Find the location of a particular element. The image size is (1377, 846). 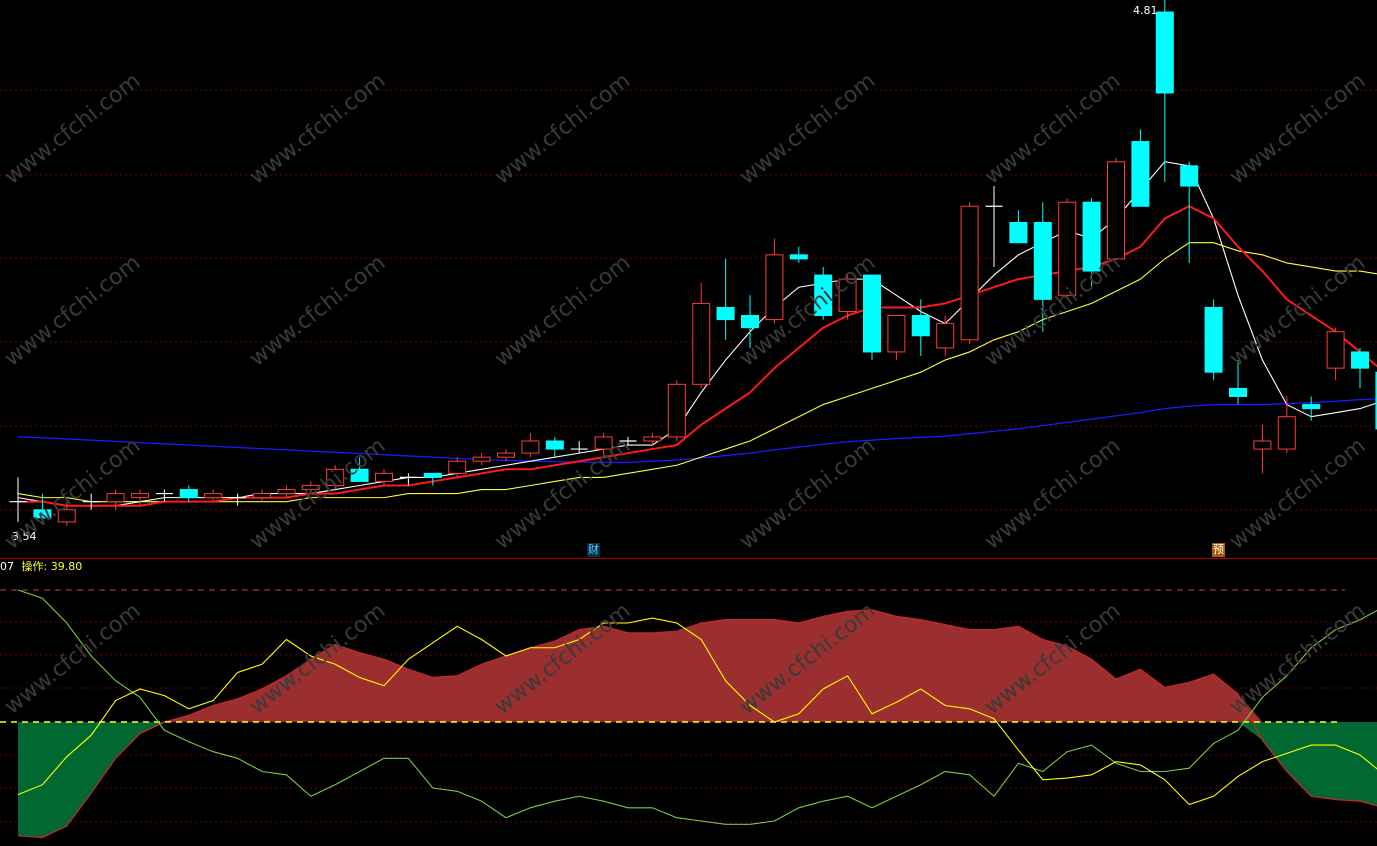

high-price-label: 4.81 is located at coordinates (1145, 10).